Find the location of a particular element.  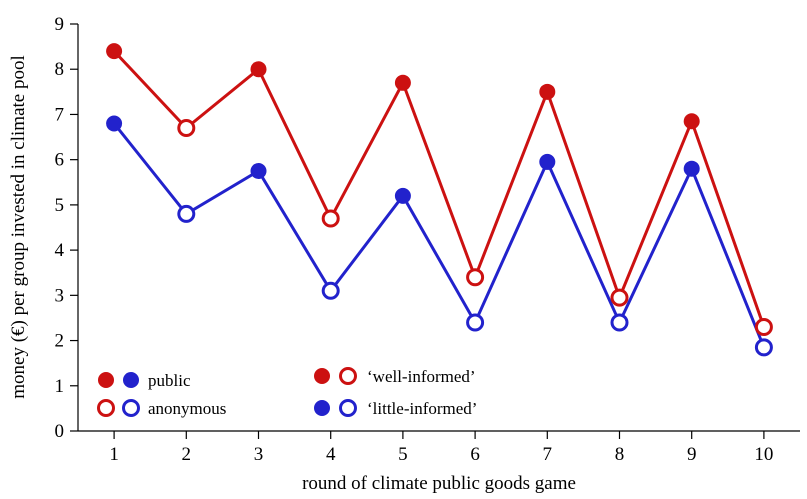

x-tick-label-7: 7 is located at coordinates (548, 454).